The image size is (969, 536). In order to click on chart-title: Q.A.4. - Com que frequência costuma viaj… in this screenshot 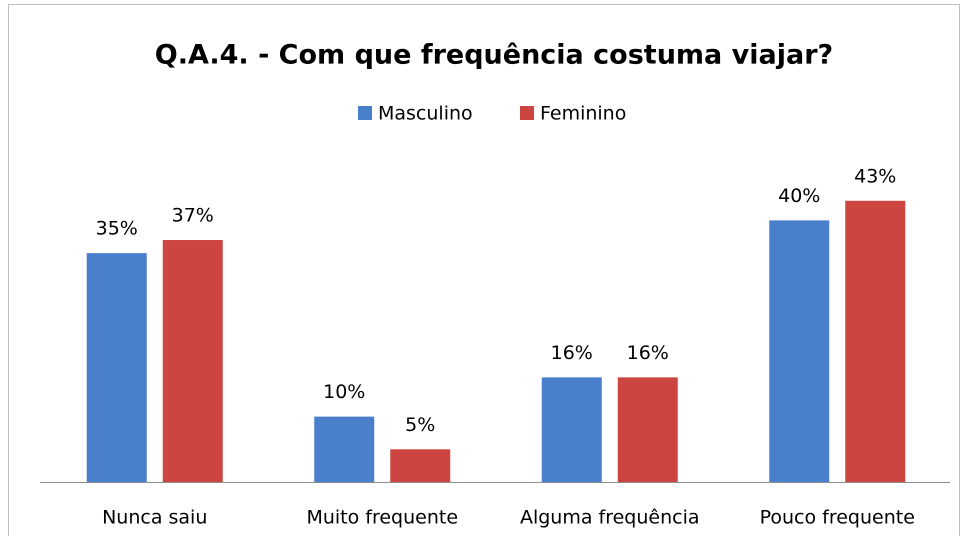, I will do `click(494, 55)`.